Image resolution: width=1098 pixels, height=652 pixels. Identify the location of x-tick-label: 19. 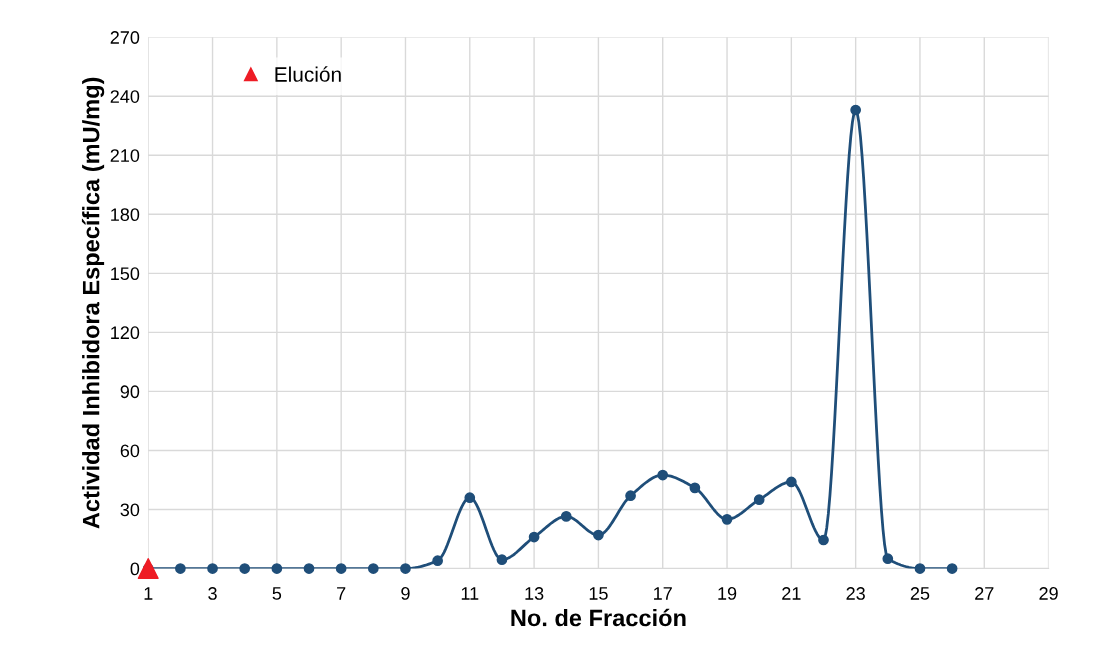
(727, 593).